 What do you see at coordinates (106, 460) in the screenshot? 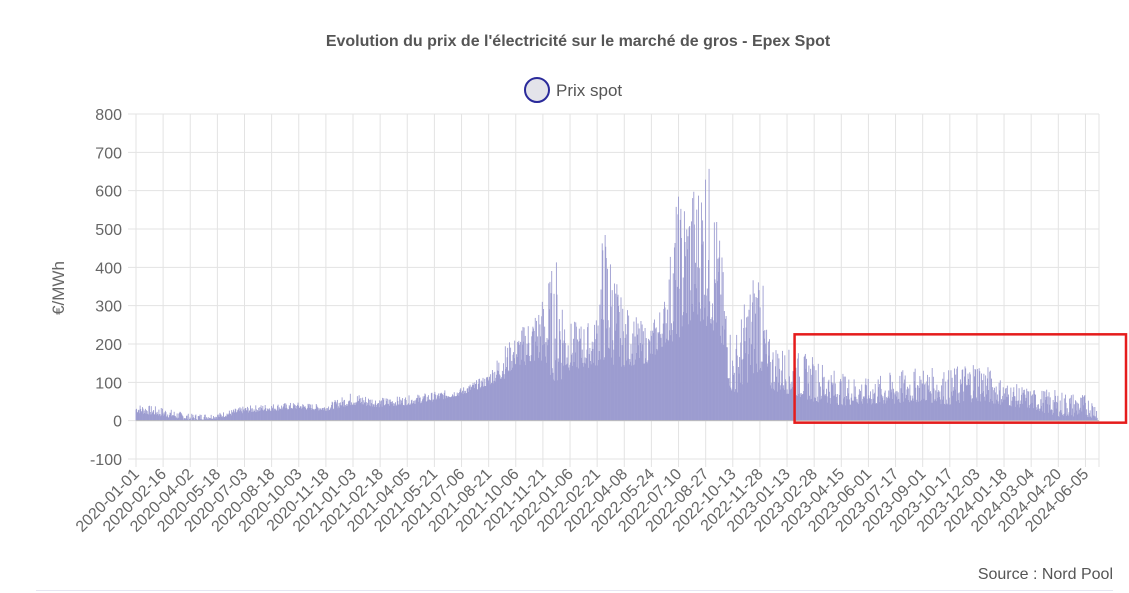
I see `y-tick-label: -100` at bounding box center [106, 460].